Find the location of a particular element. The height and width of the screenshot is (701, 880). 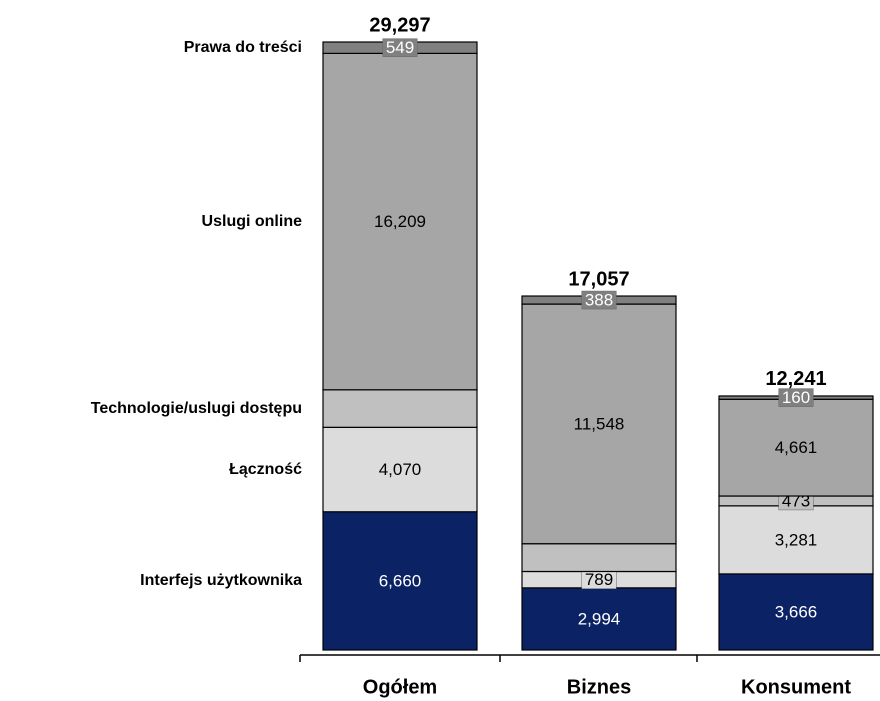

total-label: 17,057 is located at coordinates (598, 279).